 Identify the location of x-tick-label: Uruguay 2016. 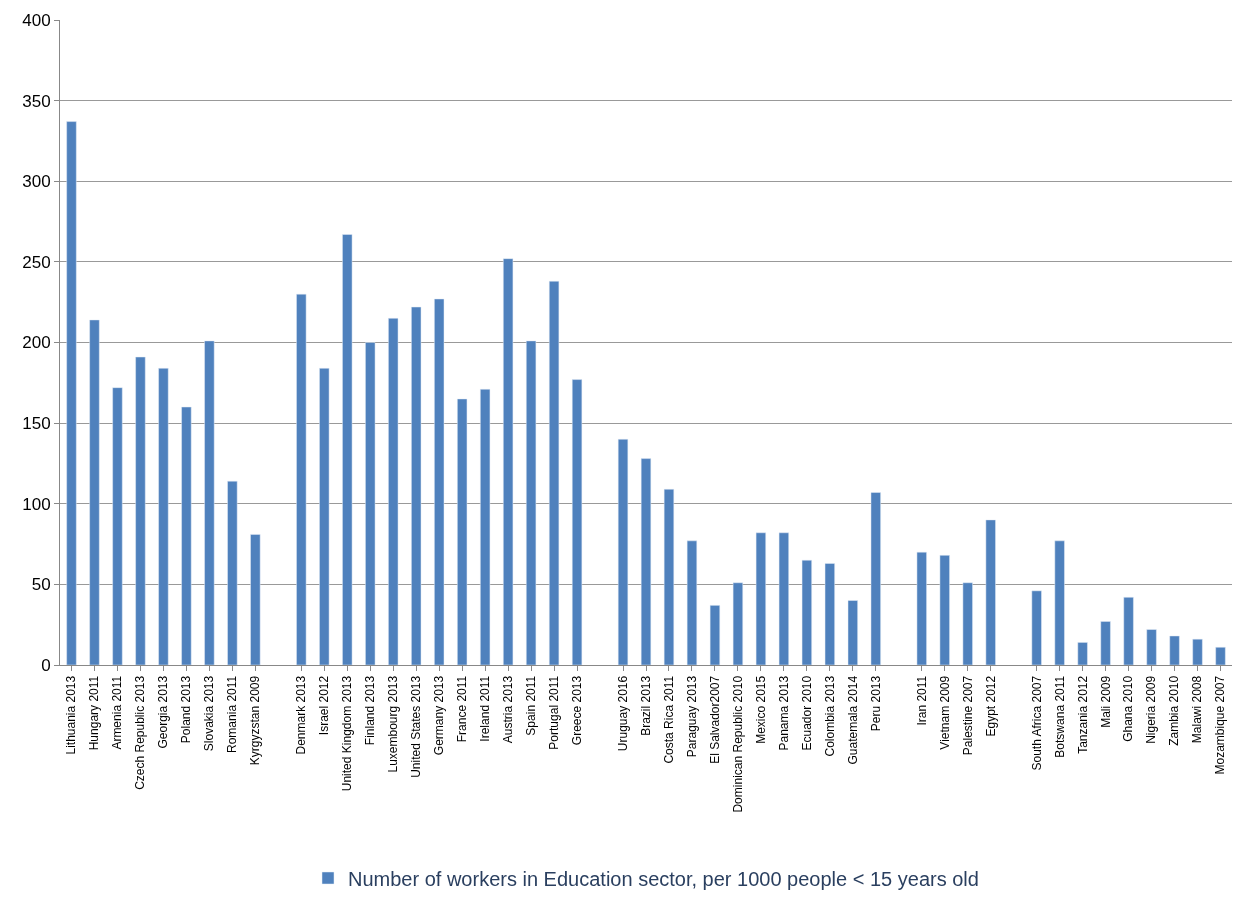
(622, 713).